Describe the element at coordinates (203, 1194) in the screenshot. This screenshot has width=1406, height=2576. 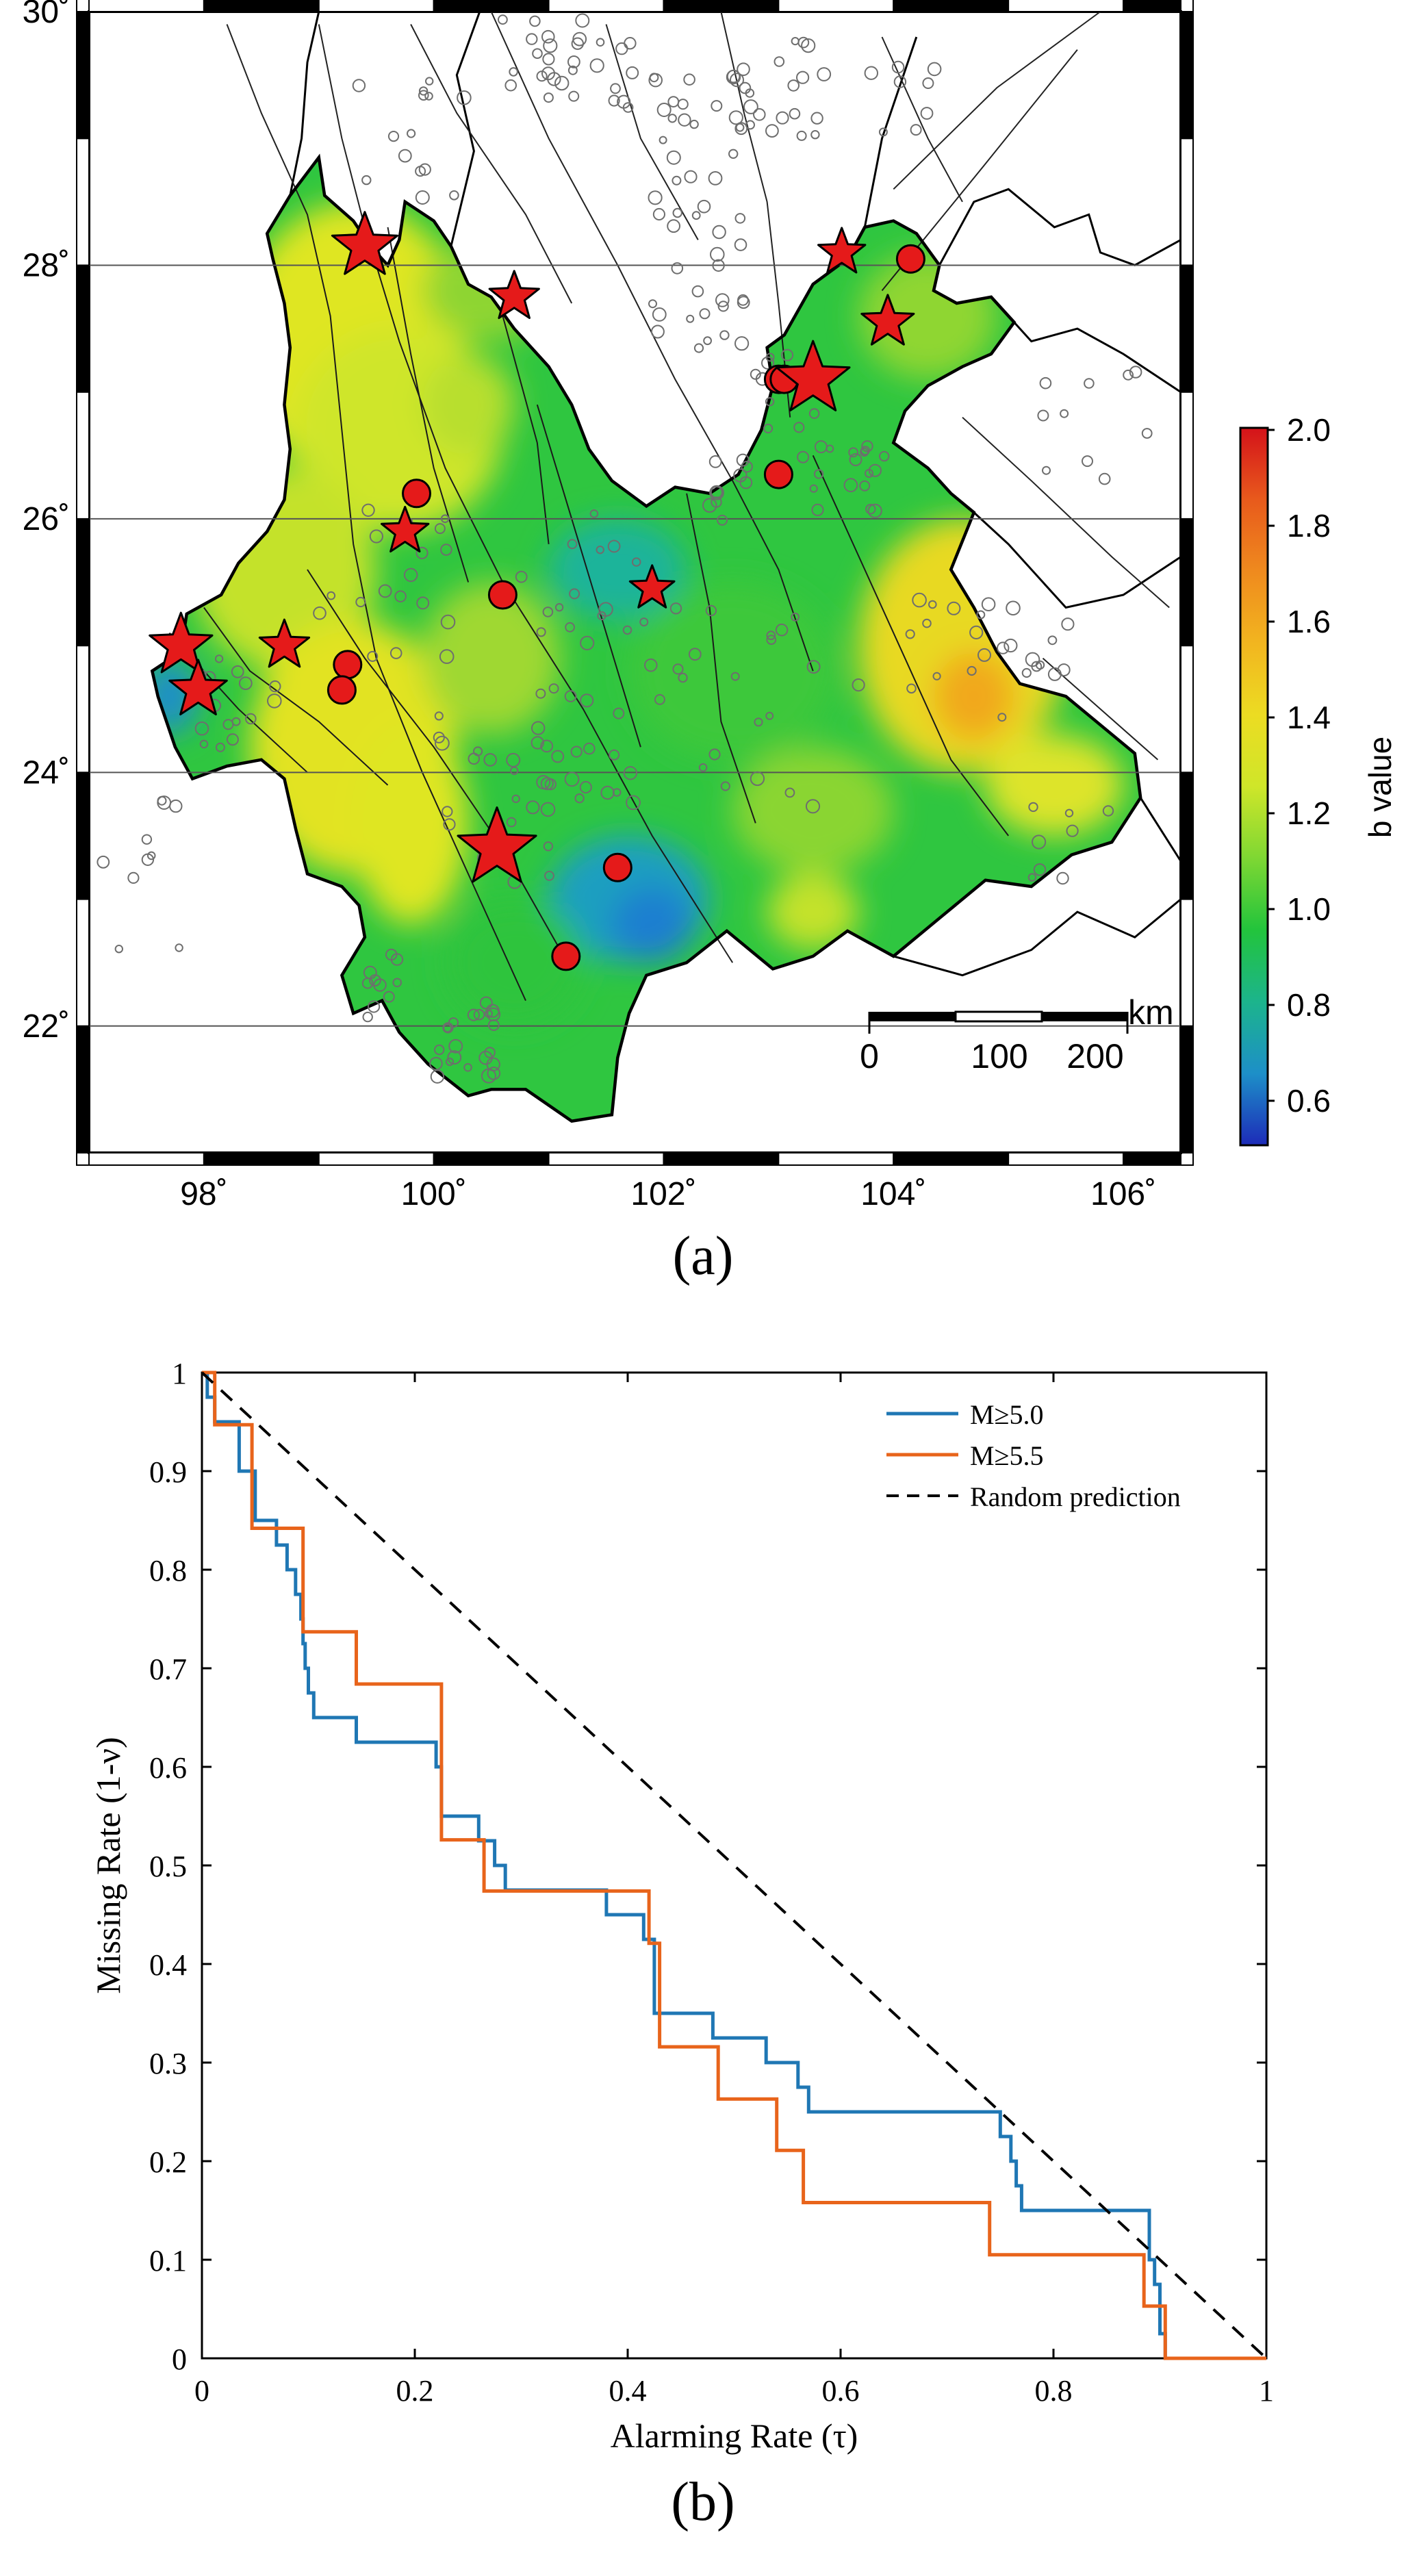
I see `lon-label-0: 98˚` at that location.